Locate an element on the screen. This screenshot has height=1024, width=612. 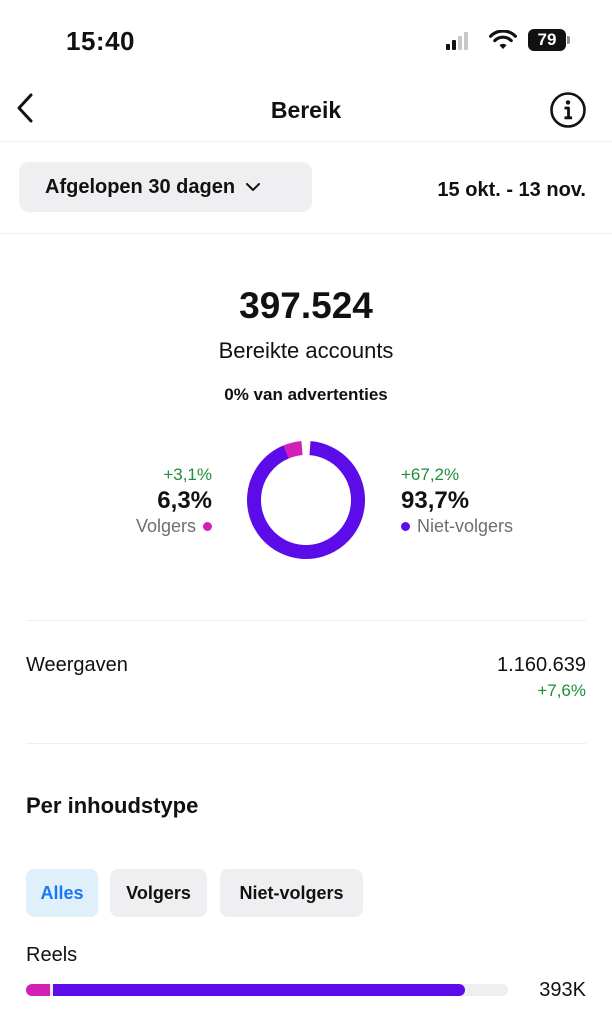
chip-non-followers: Niet-volgers is located at coordinates (291, 893).